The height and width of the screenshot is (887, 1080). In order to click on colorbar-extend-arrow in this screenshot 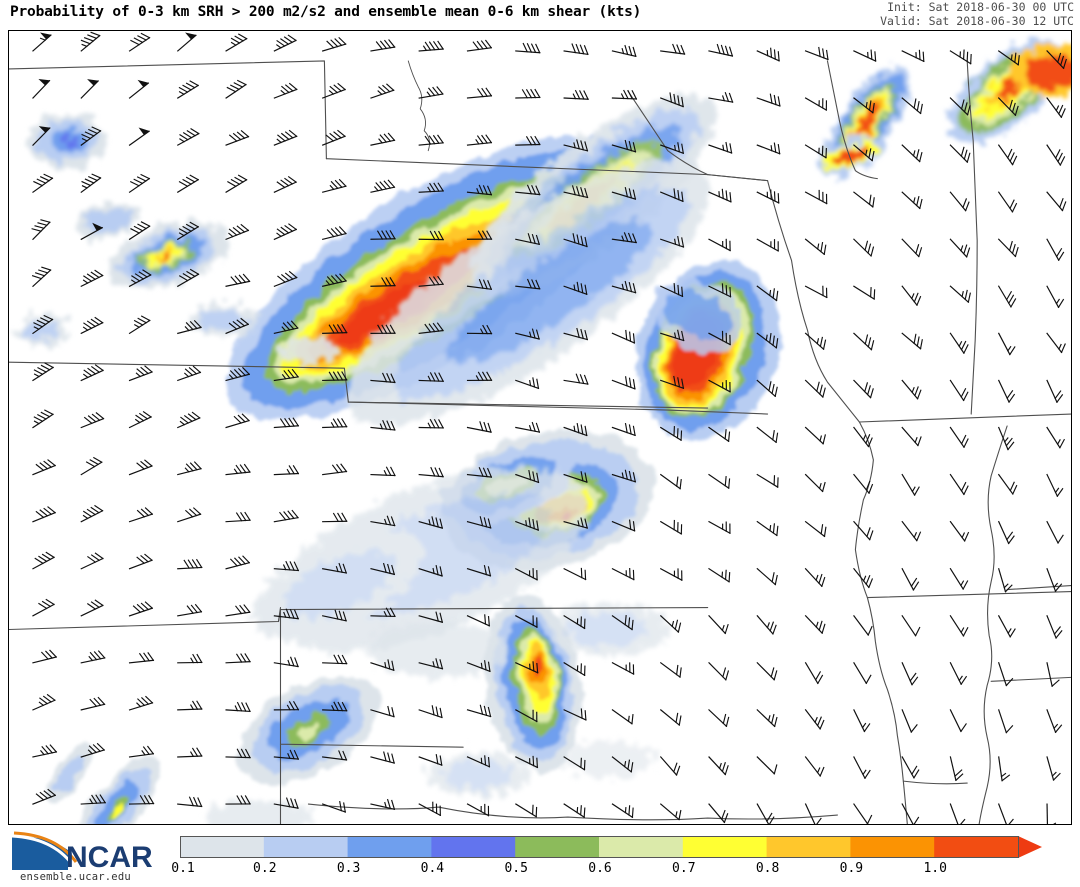, I will do `click(1030, 847)`.